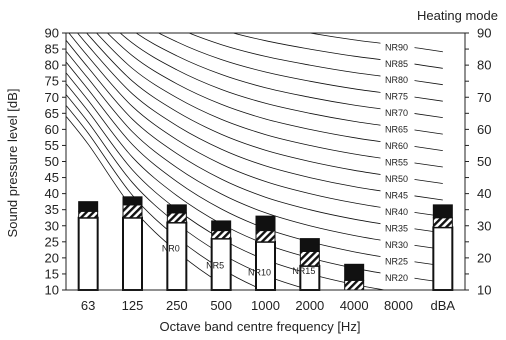 The image size is (506, 340). What do you see at coordinates (52, 33) in the screenshot?
I see `y-tick-label-left: 90` at bounding box center [52, 33].